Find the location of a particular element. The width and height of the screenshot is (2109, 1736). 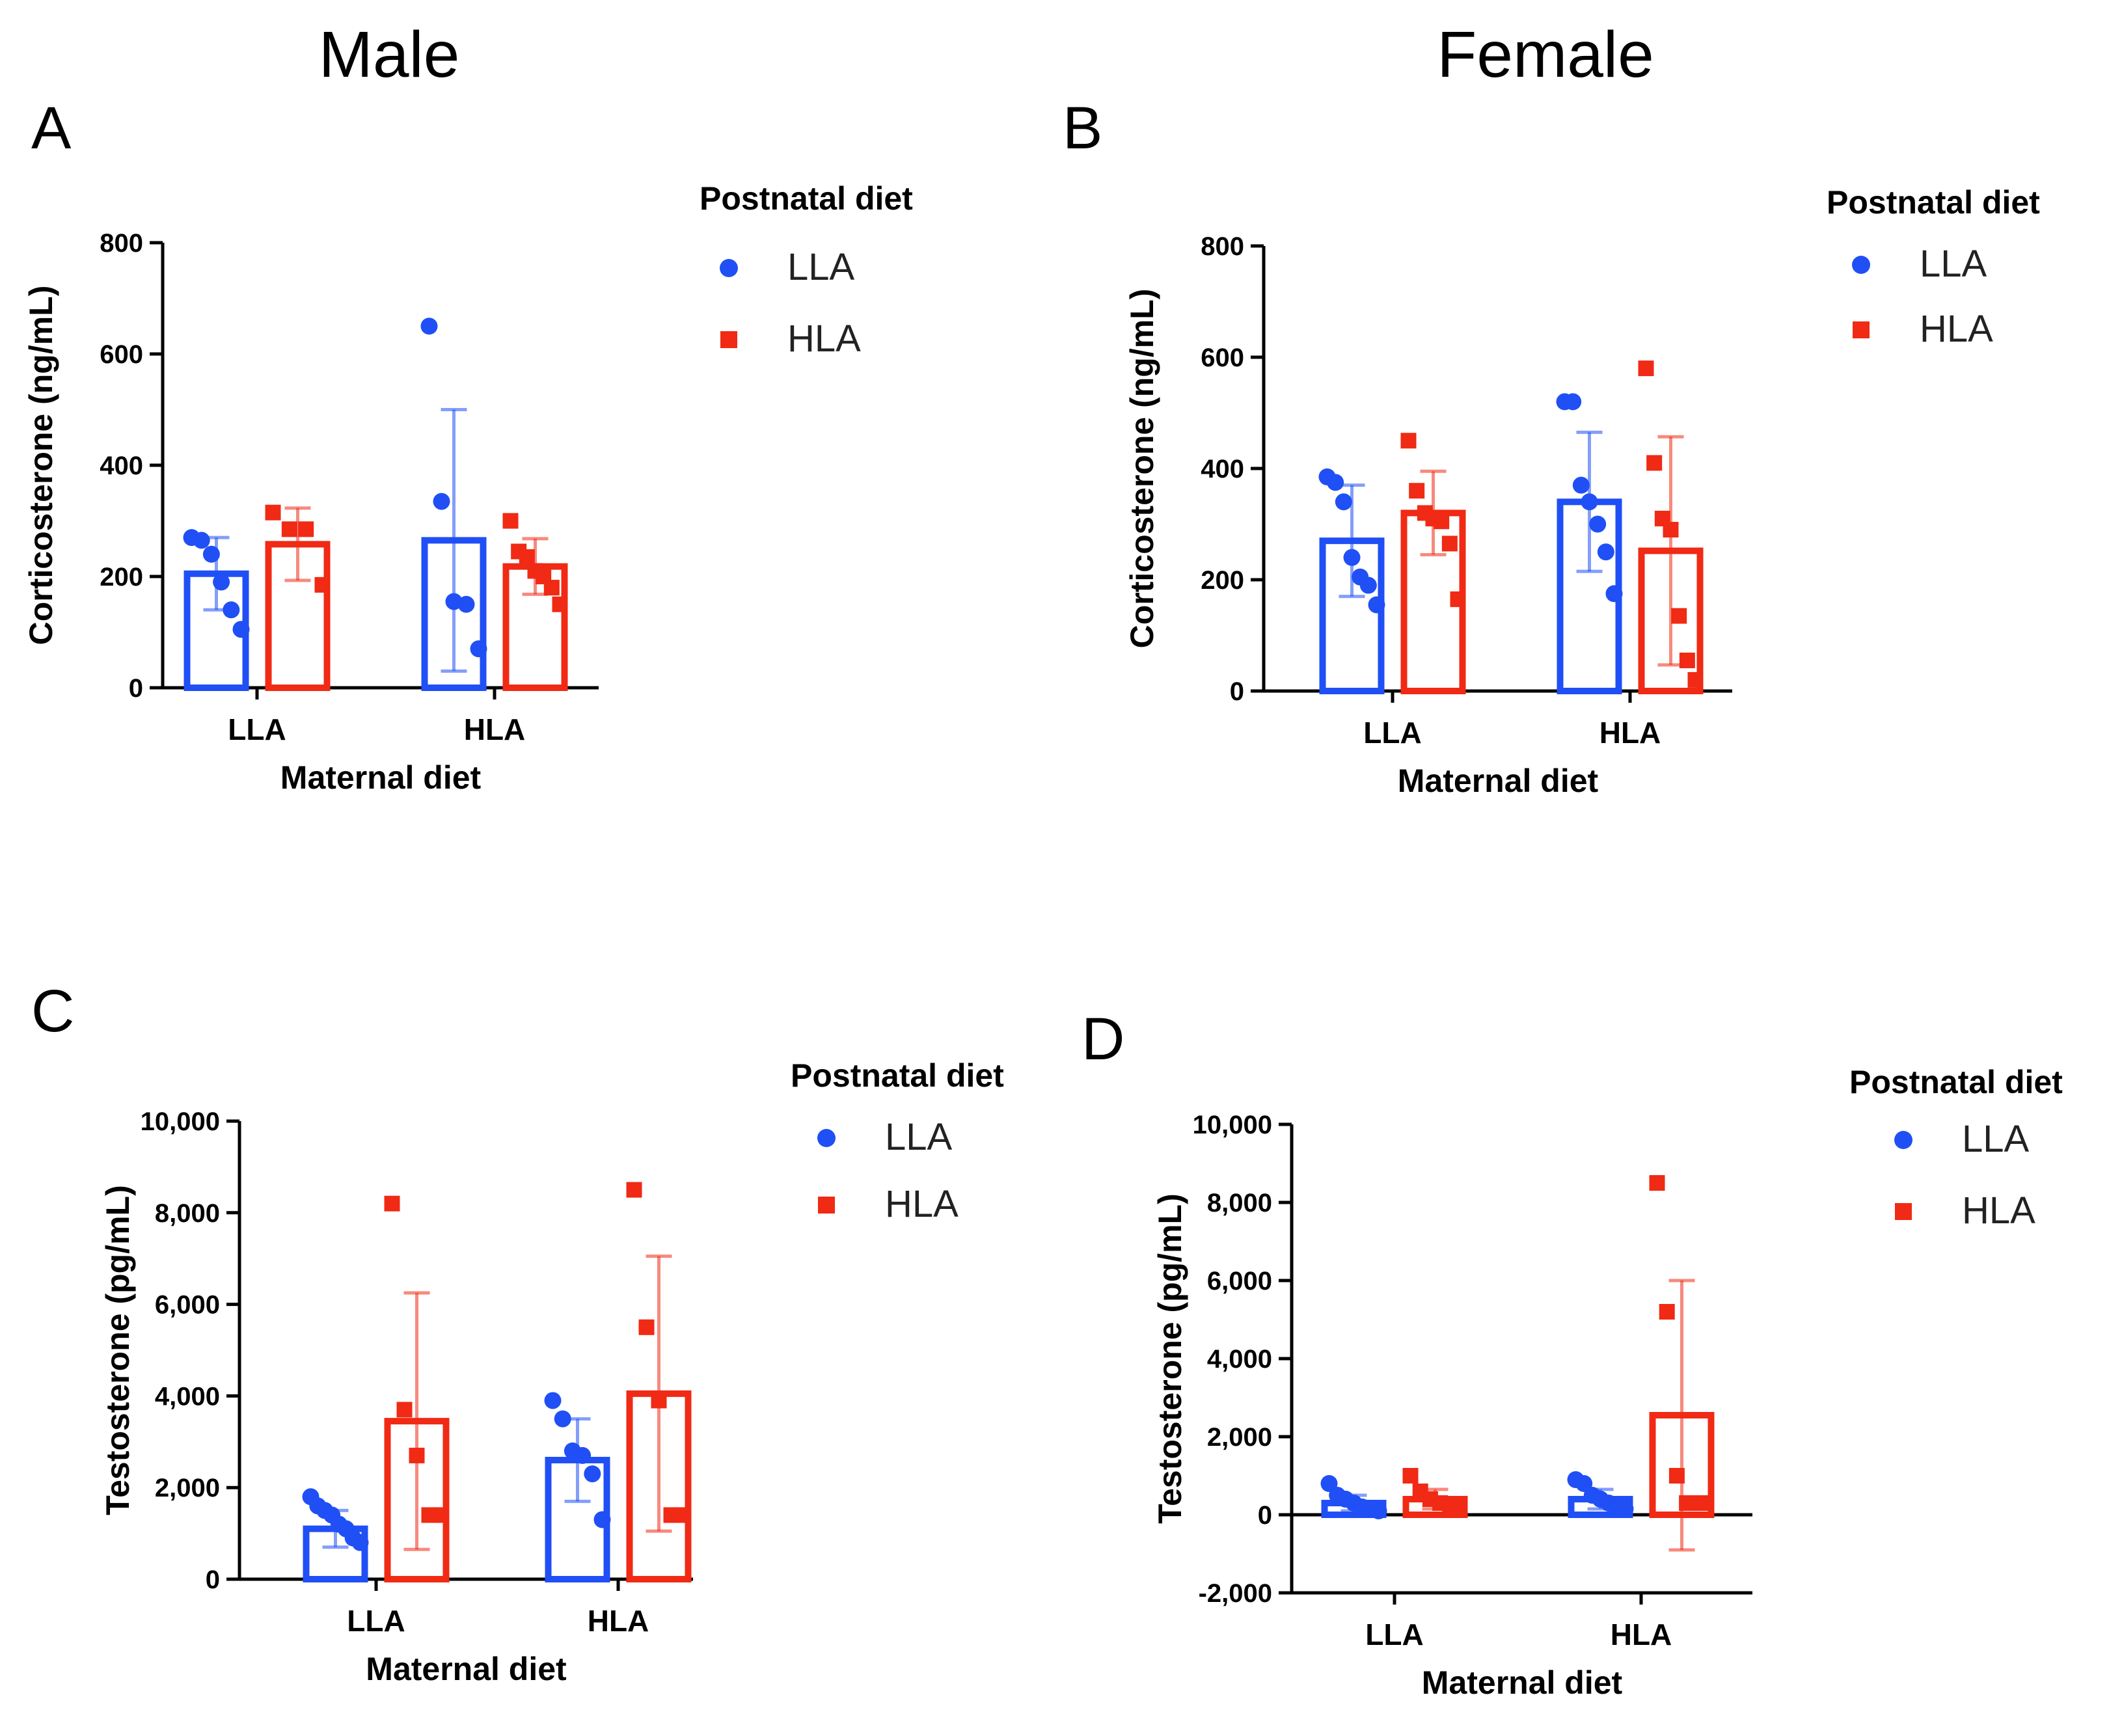

panel-letter: A is located at coordinates (51, 128).